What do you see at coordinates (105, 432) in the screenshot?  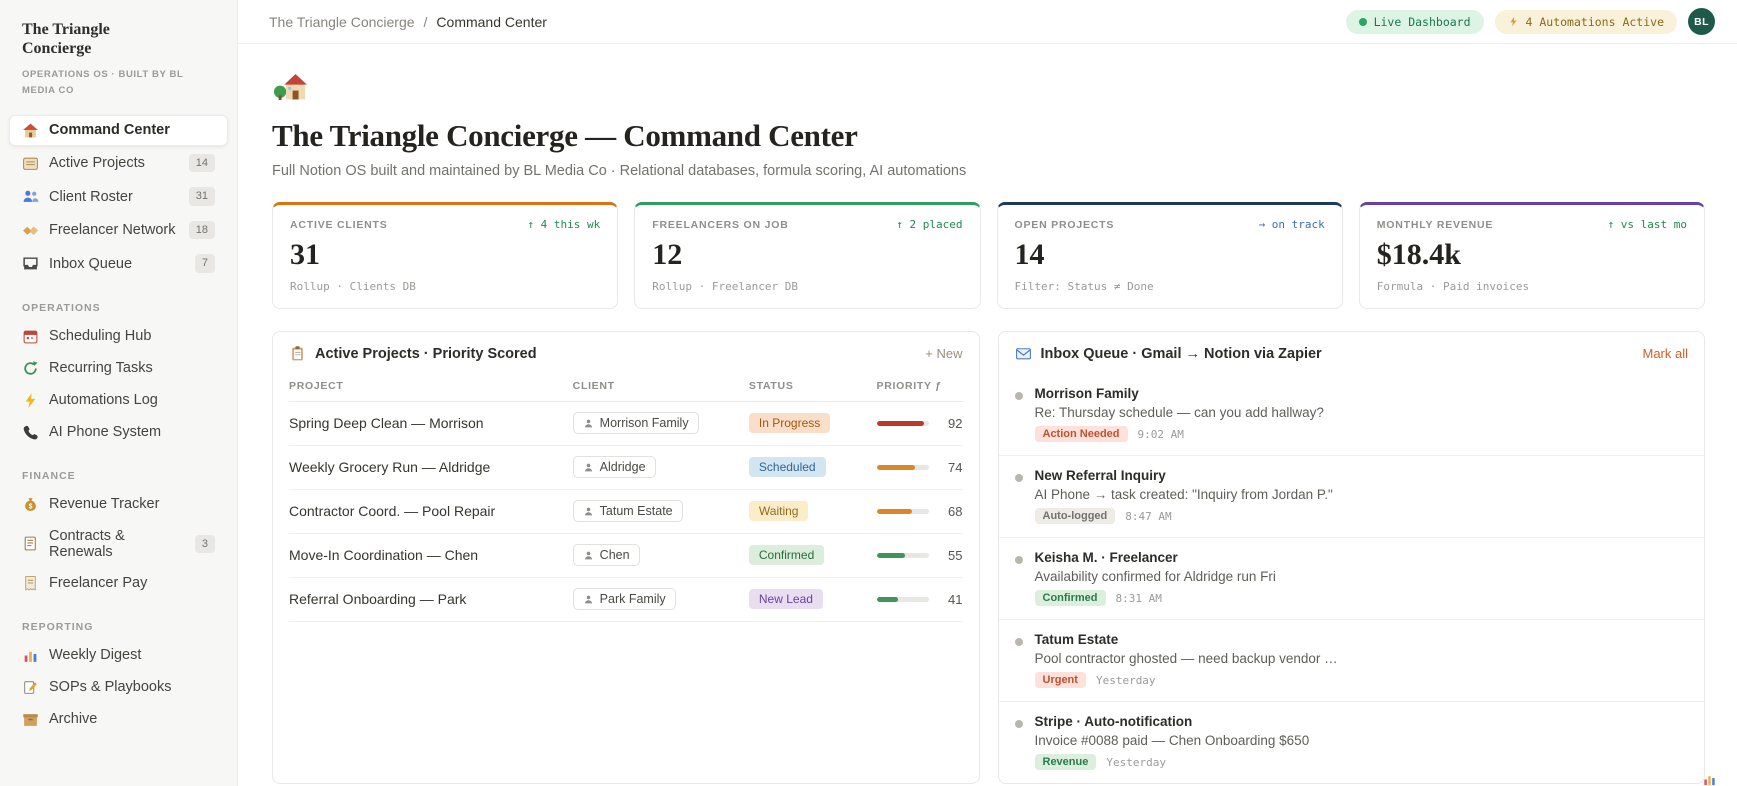 I see `sidebar-item-label: AI Phone System` at bounding box center [105, 432].